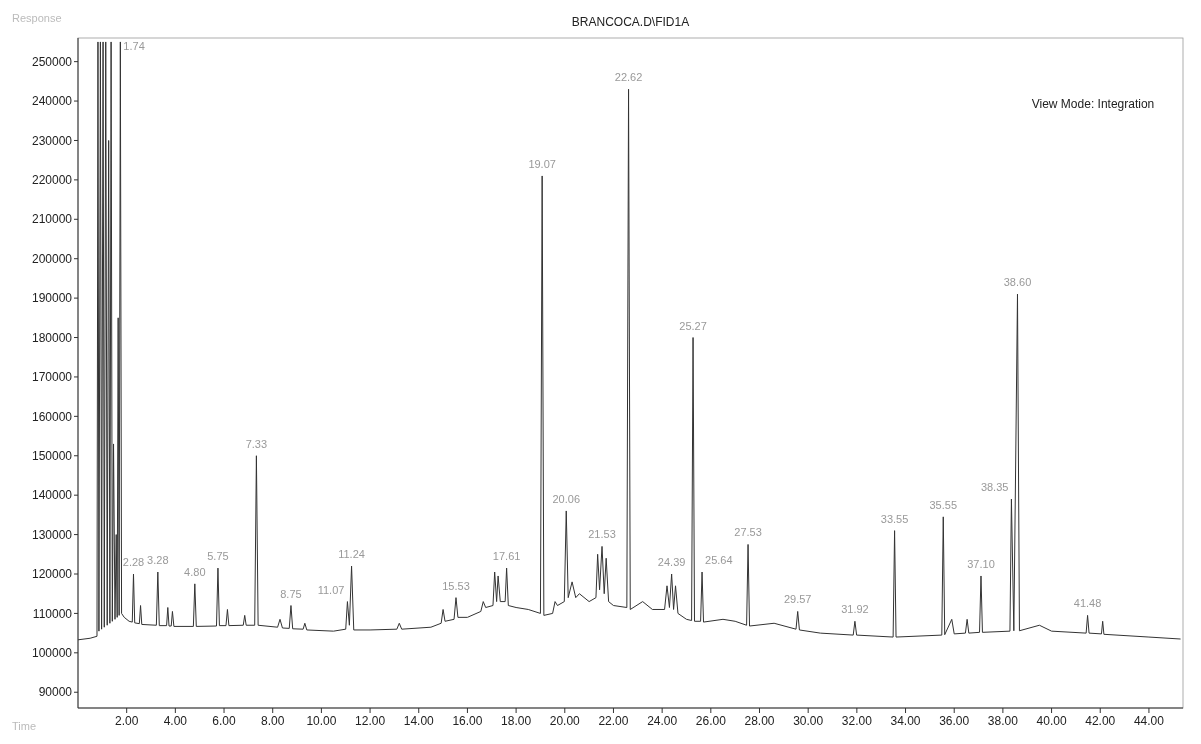 This screenshot has width=1201, height=744. Describe the element at coordinates (331, 589) in the screenshot. I see `annotation: 11.07` at that location.